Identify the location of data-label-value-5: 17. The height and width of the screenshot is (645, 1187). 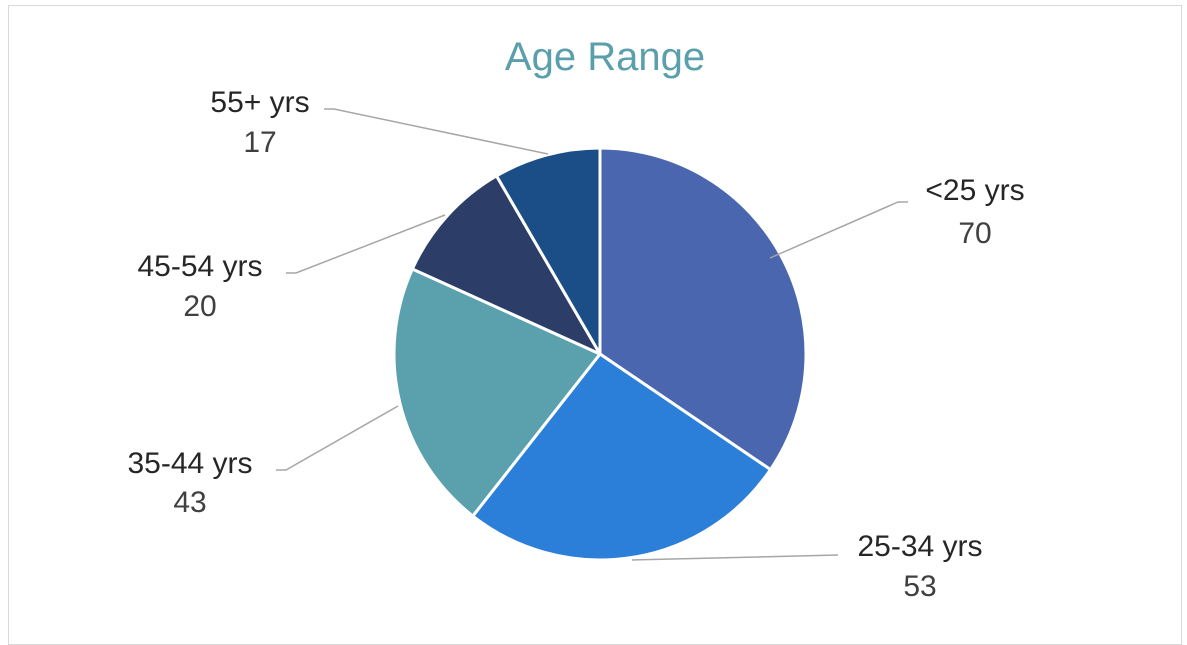
(259, 142).